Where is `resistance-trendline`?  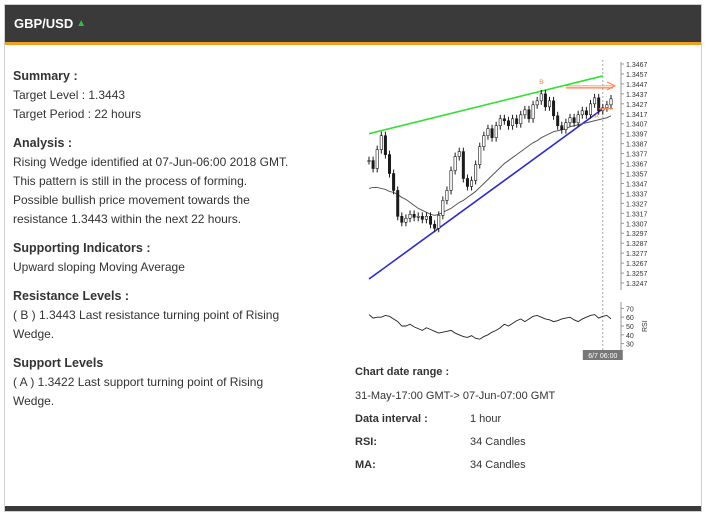
resistance-trendline is located at coordinates (485, 105).